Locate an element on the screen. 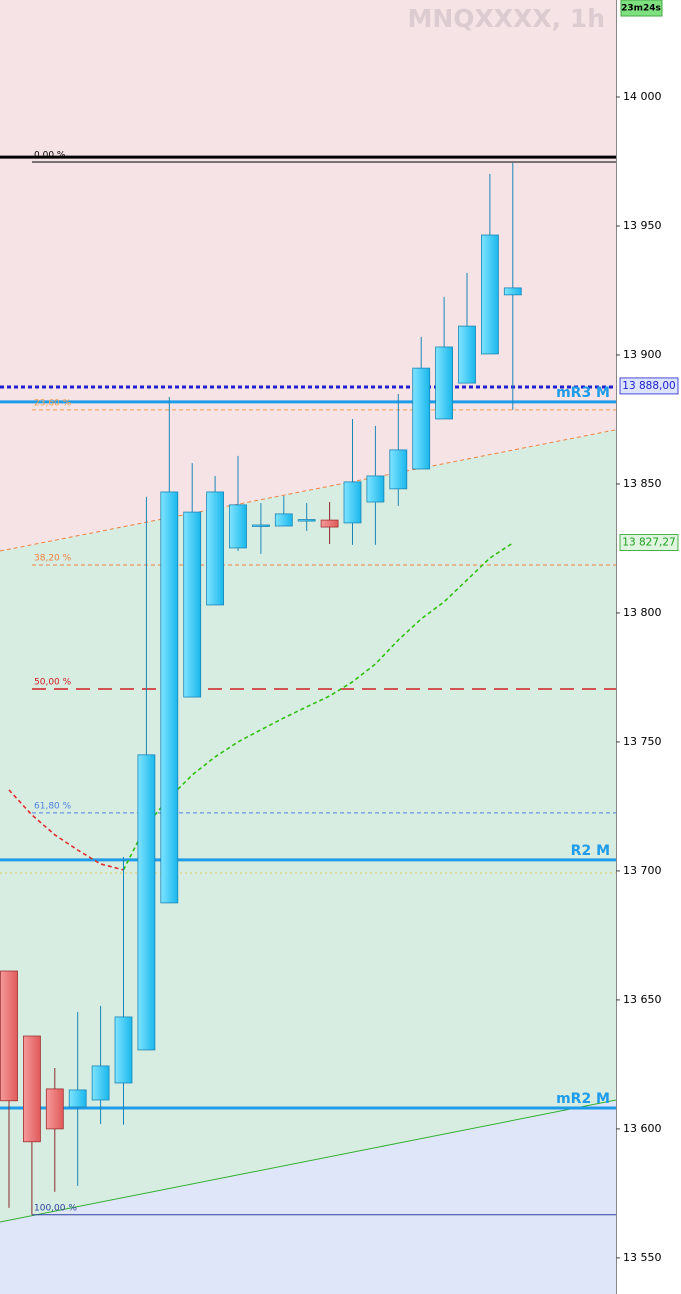  level-label: 50,00 % is located at coordinates (53, 683).